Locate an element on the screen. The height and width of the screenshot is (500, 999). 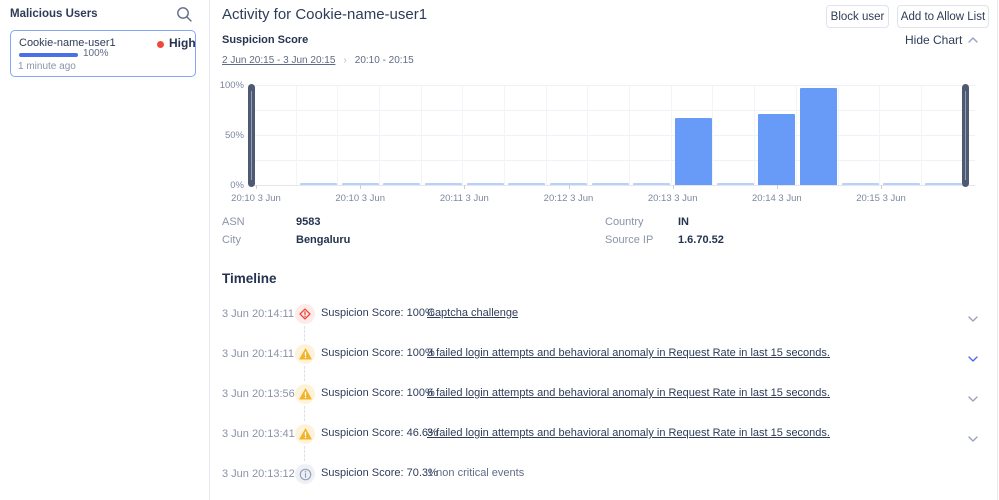
chart-x-tick-label: 20:10 3 Jun is located at coordinates (360, 198).